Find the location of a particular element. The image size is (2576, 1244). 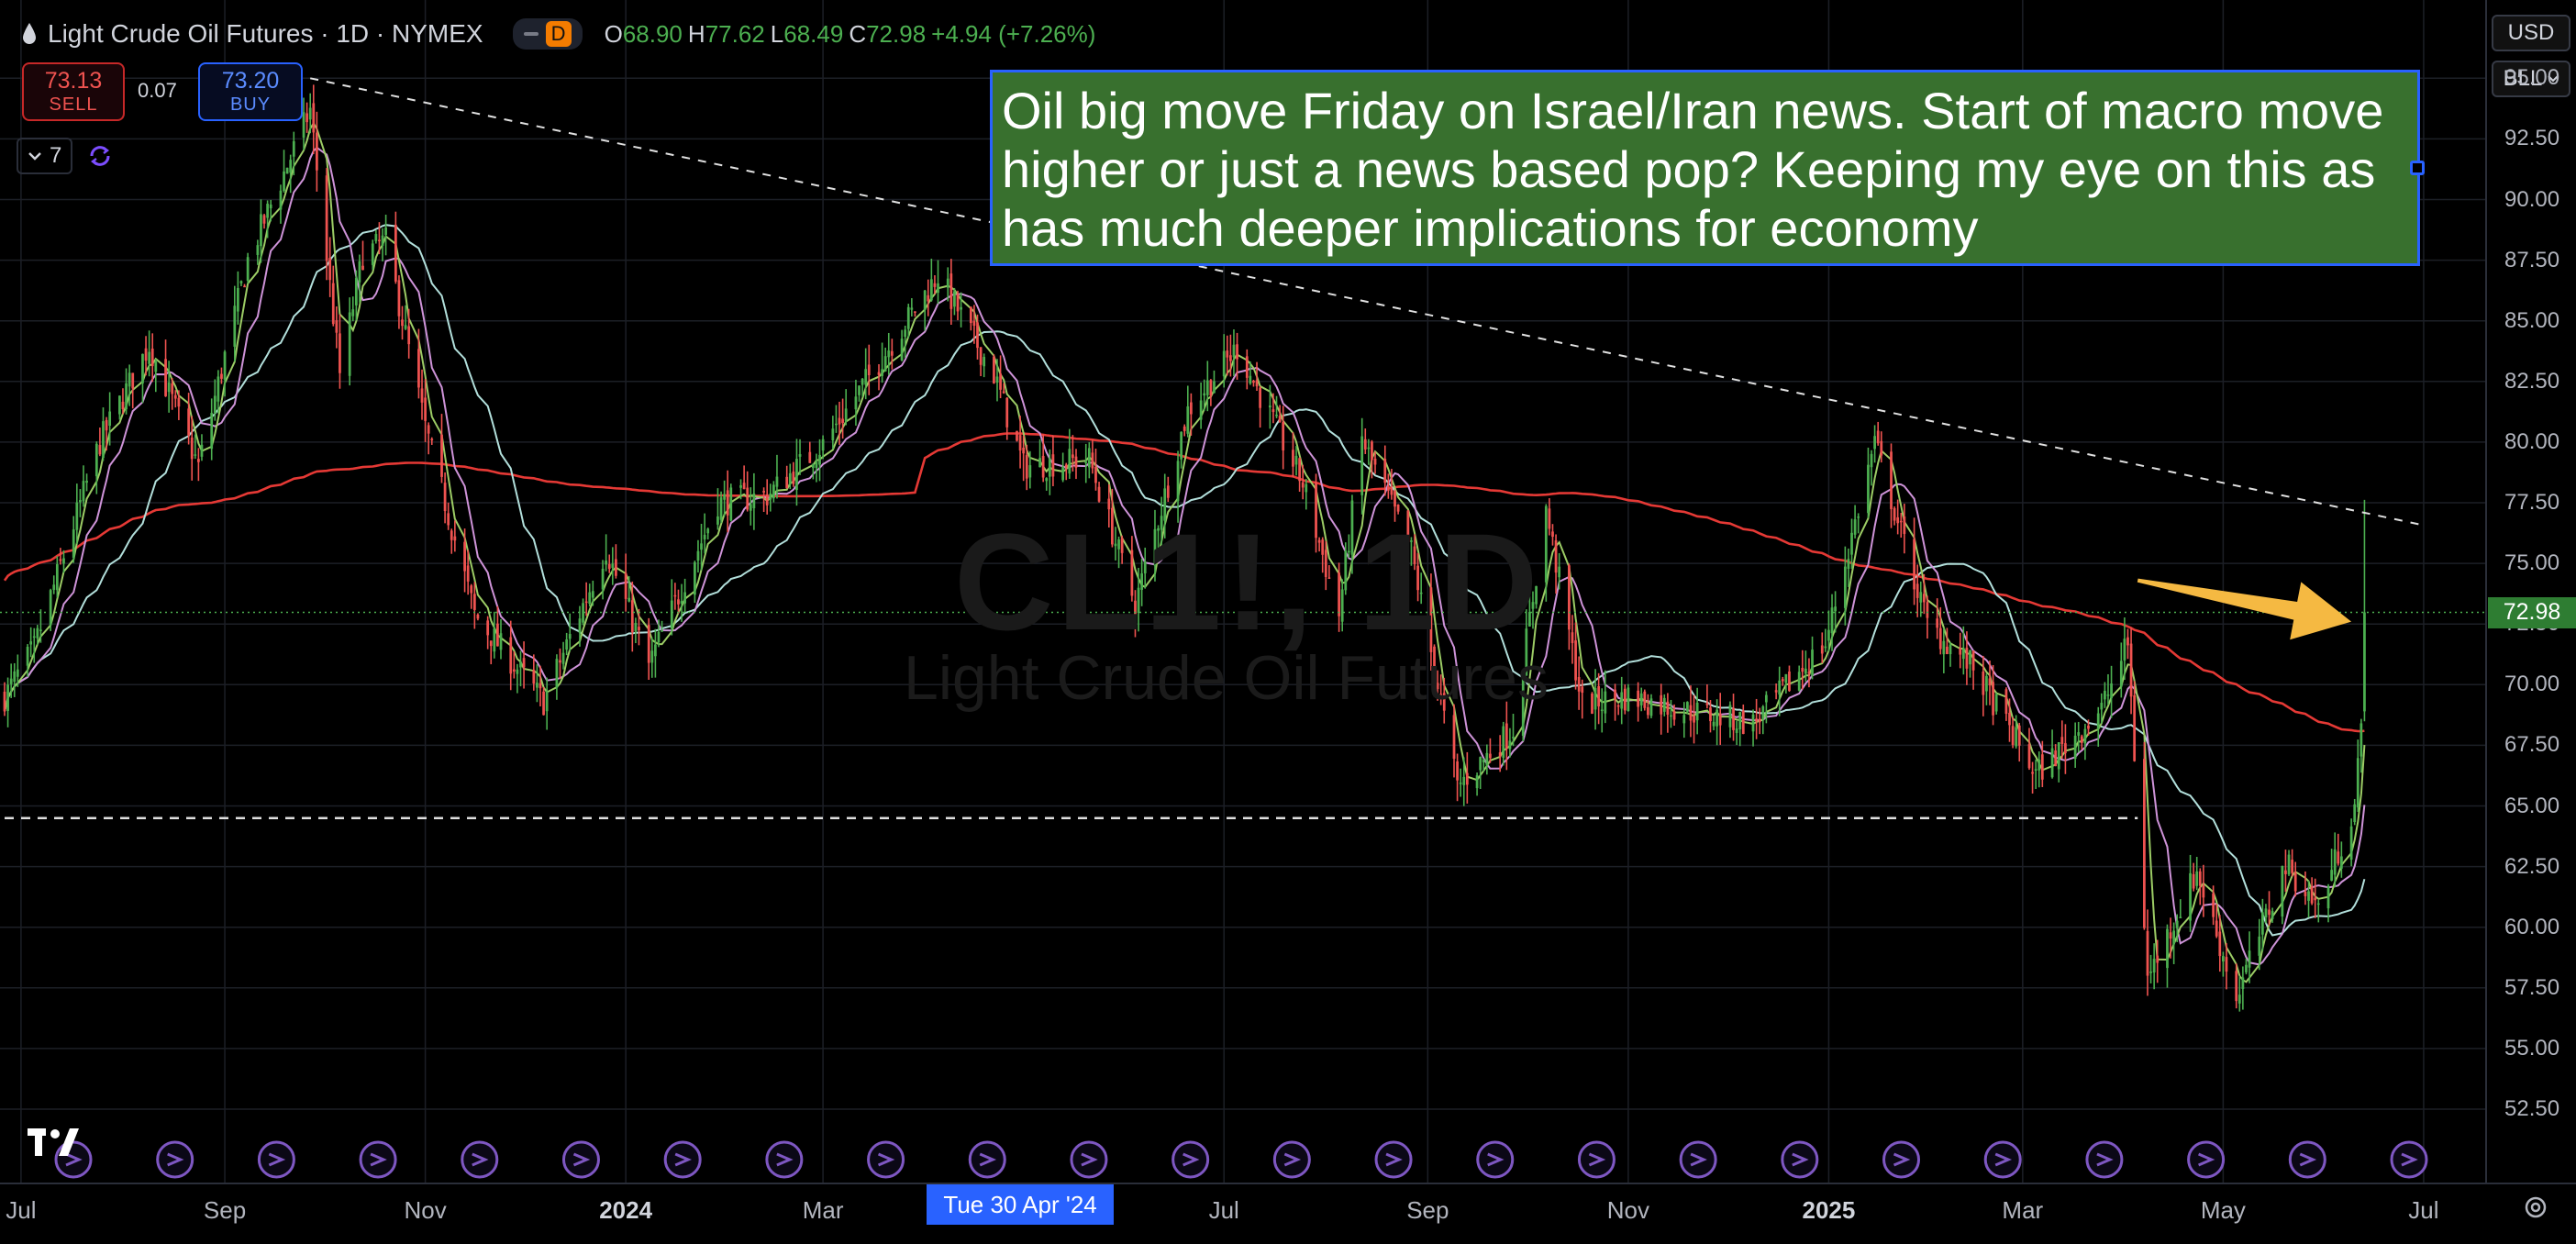

market-status-pill: D is located at coordinates (547, 34).